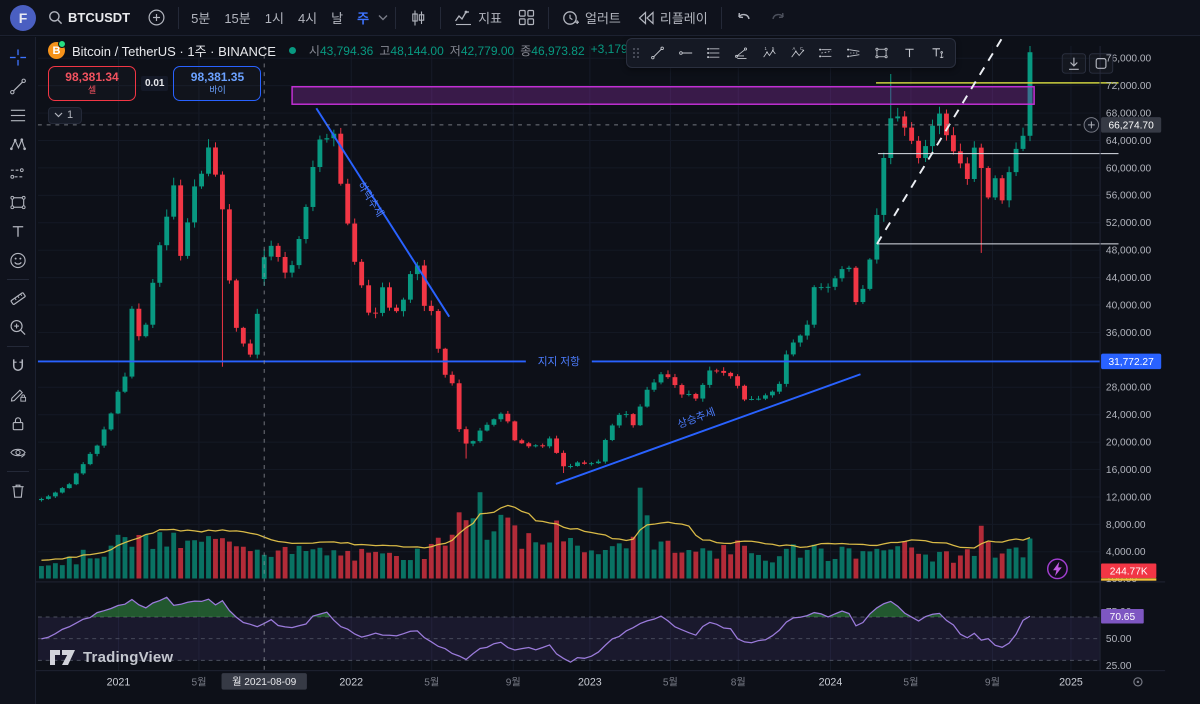 The image size is (1200, 704). Describe the element at coordinates (1129, 278) in the screenshot. I see `svg-text: 44,000.00` at that location.